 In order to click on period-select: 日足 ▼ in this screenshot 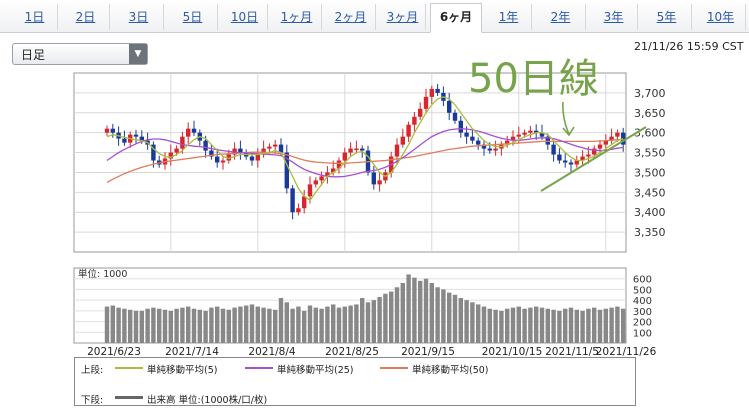, I will do `click(80, 54)`.